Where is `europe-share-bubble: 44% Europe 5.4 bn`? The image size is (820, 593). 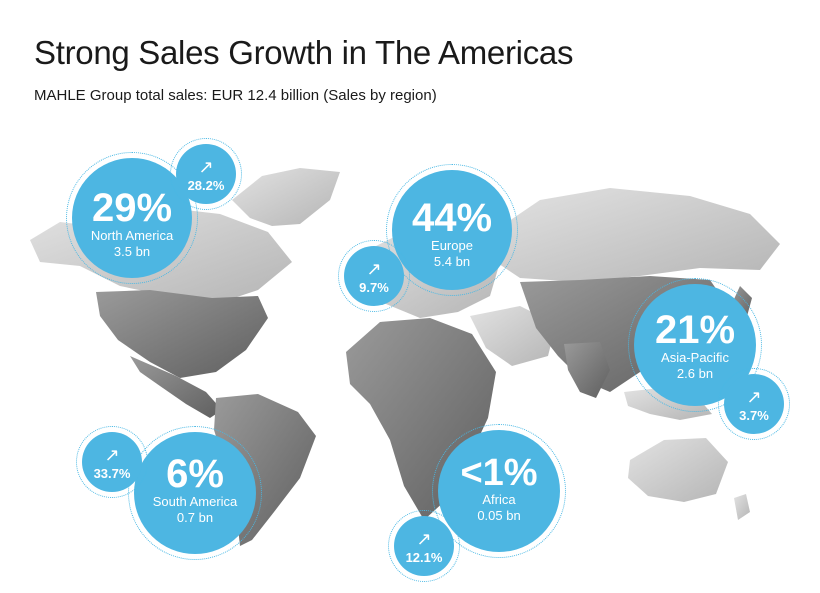 europe-share-bubble: 44% Europe 5.4 bn is located at coordinates (452, 230).